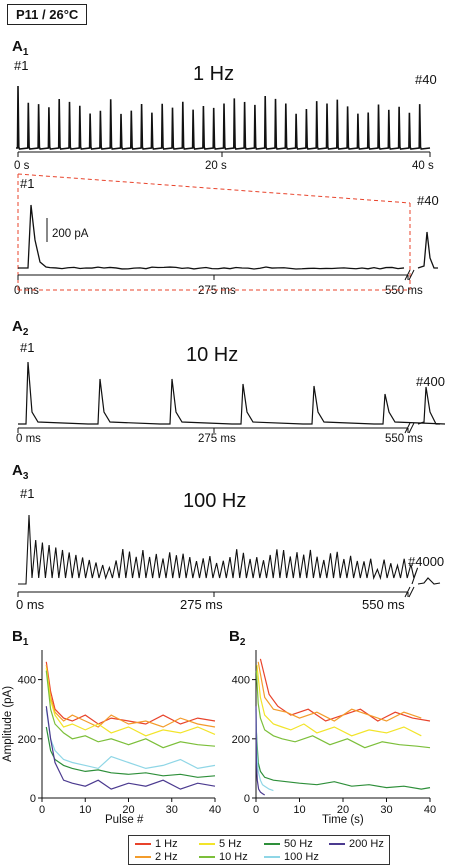 The image size is (454, 867). Describe the element at coordinates (124, 820) in the screenshot. I see `b1-x-axis-title: Pulse #` at that location.